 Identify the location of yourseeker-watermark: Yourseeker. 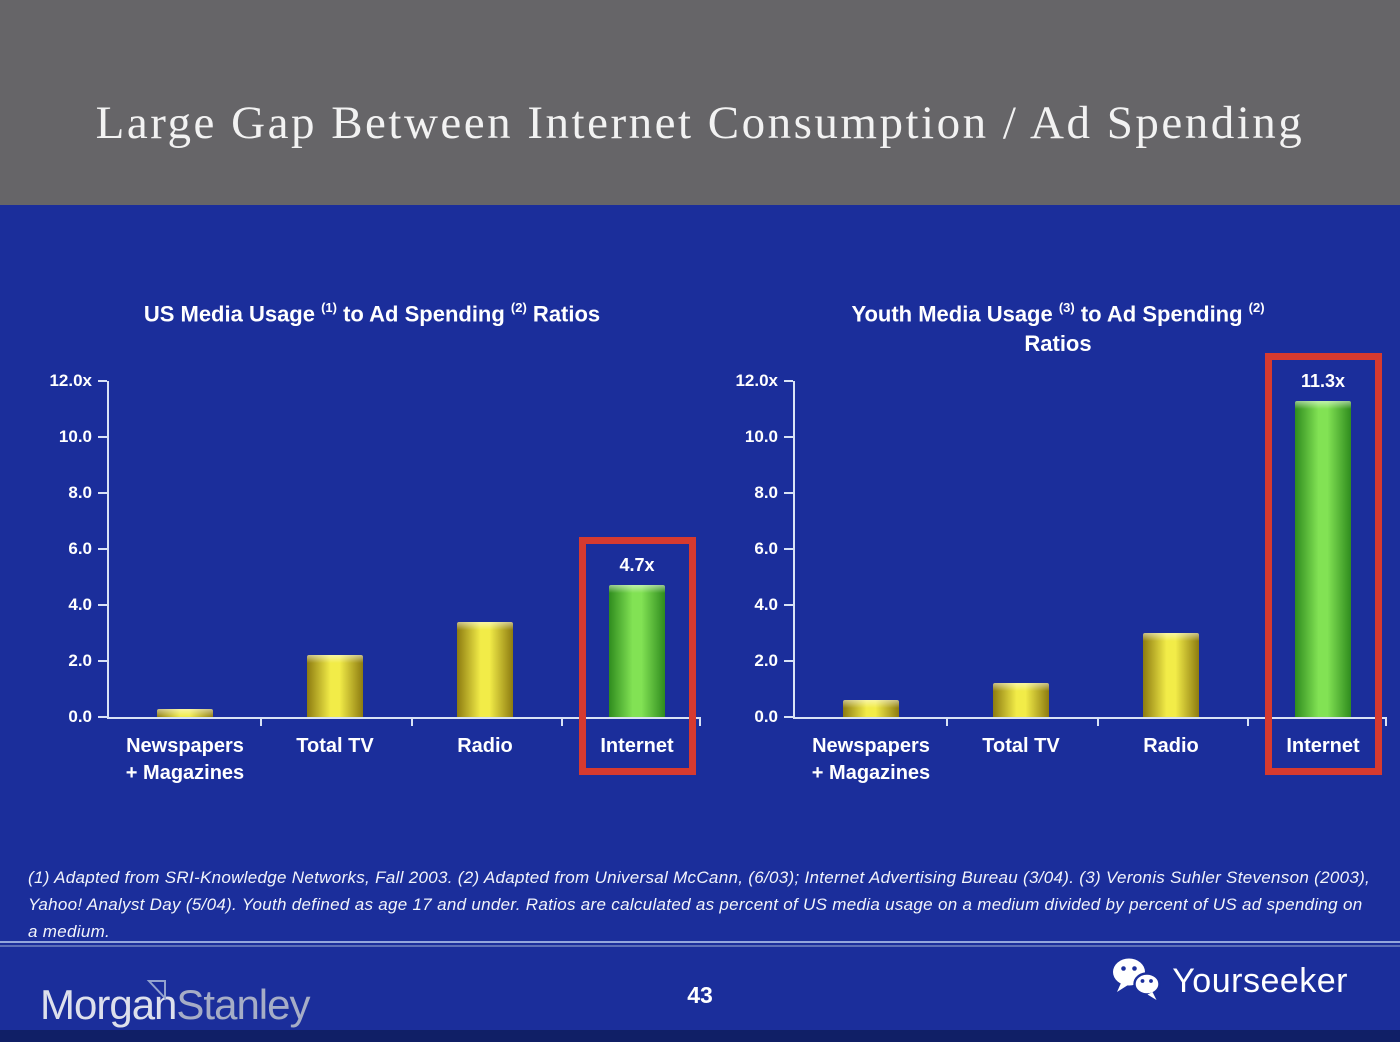
(1229, 981).